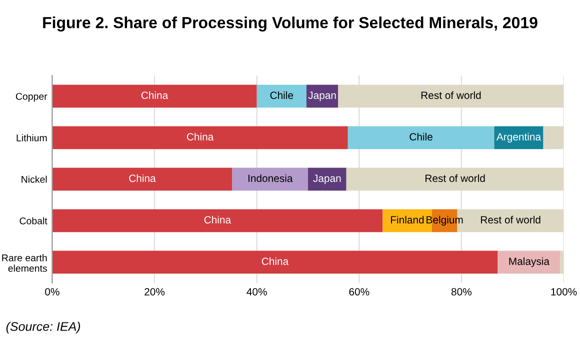 This screenshot has height=343, width=580. I want to click on data-label: Finland, so click(407, 220).